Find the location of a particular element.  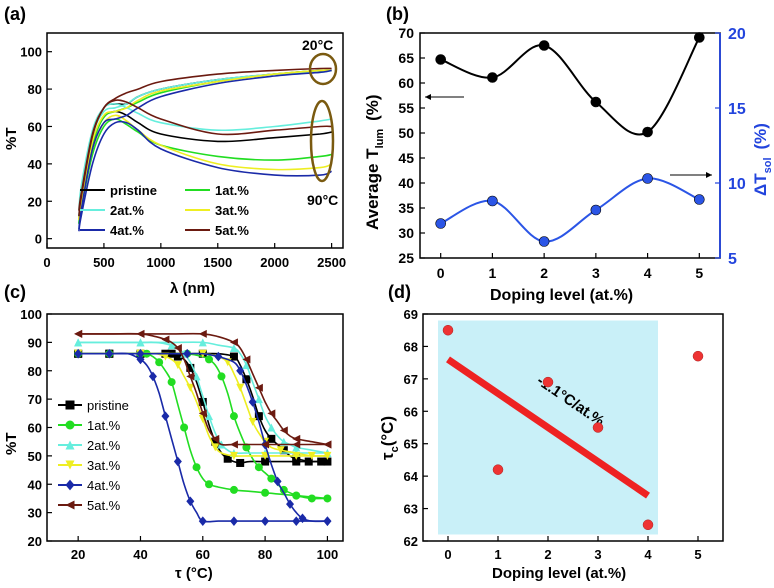

ylabel-left-main: Average T is located at coordinates (372, 189).